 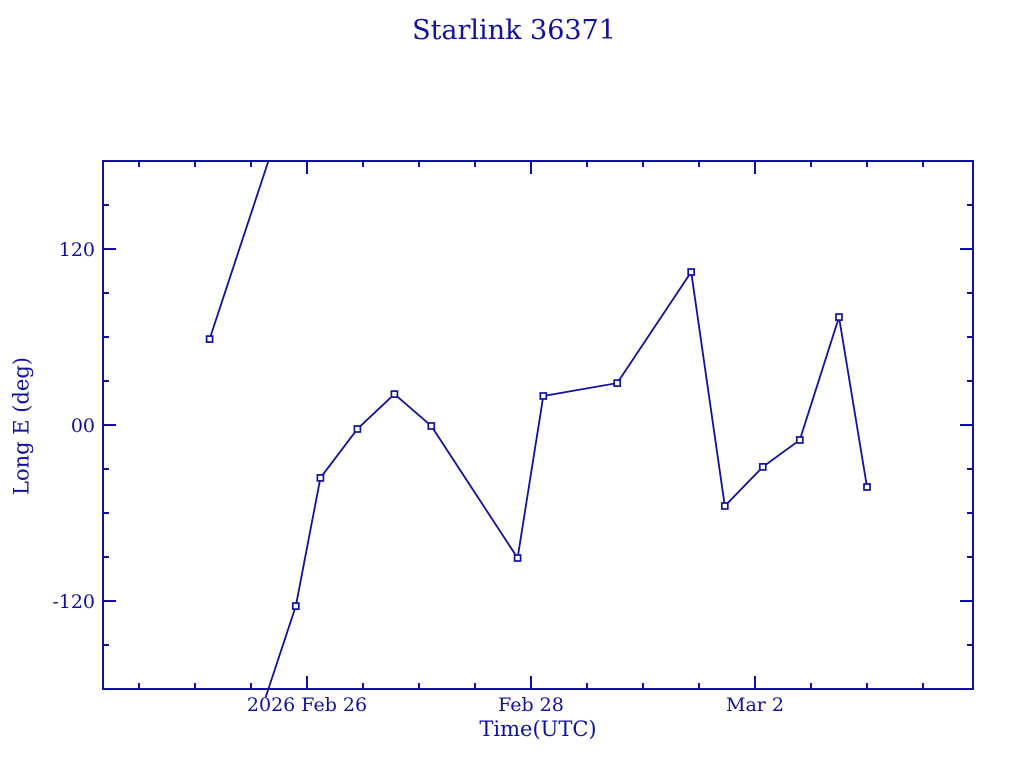 I want to click on data-series-line, so click(x=239, y=250).